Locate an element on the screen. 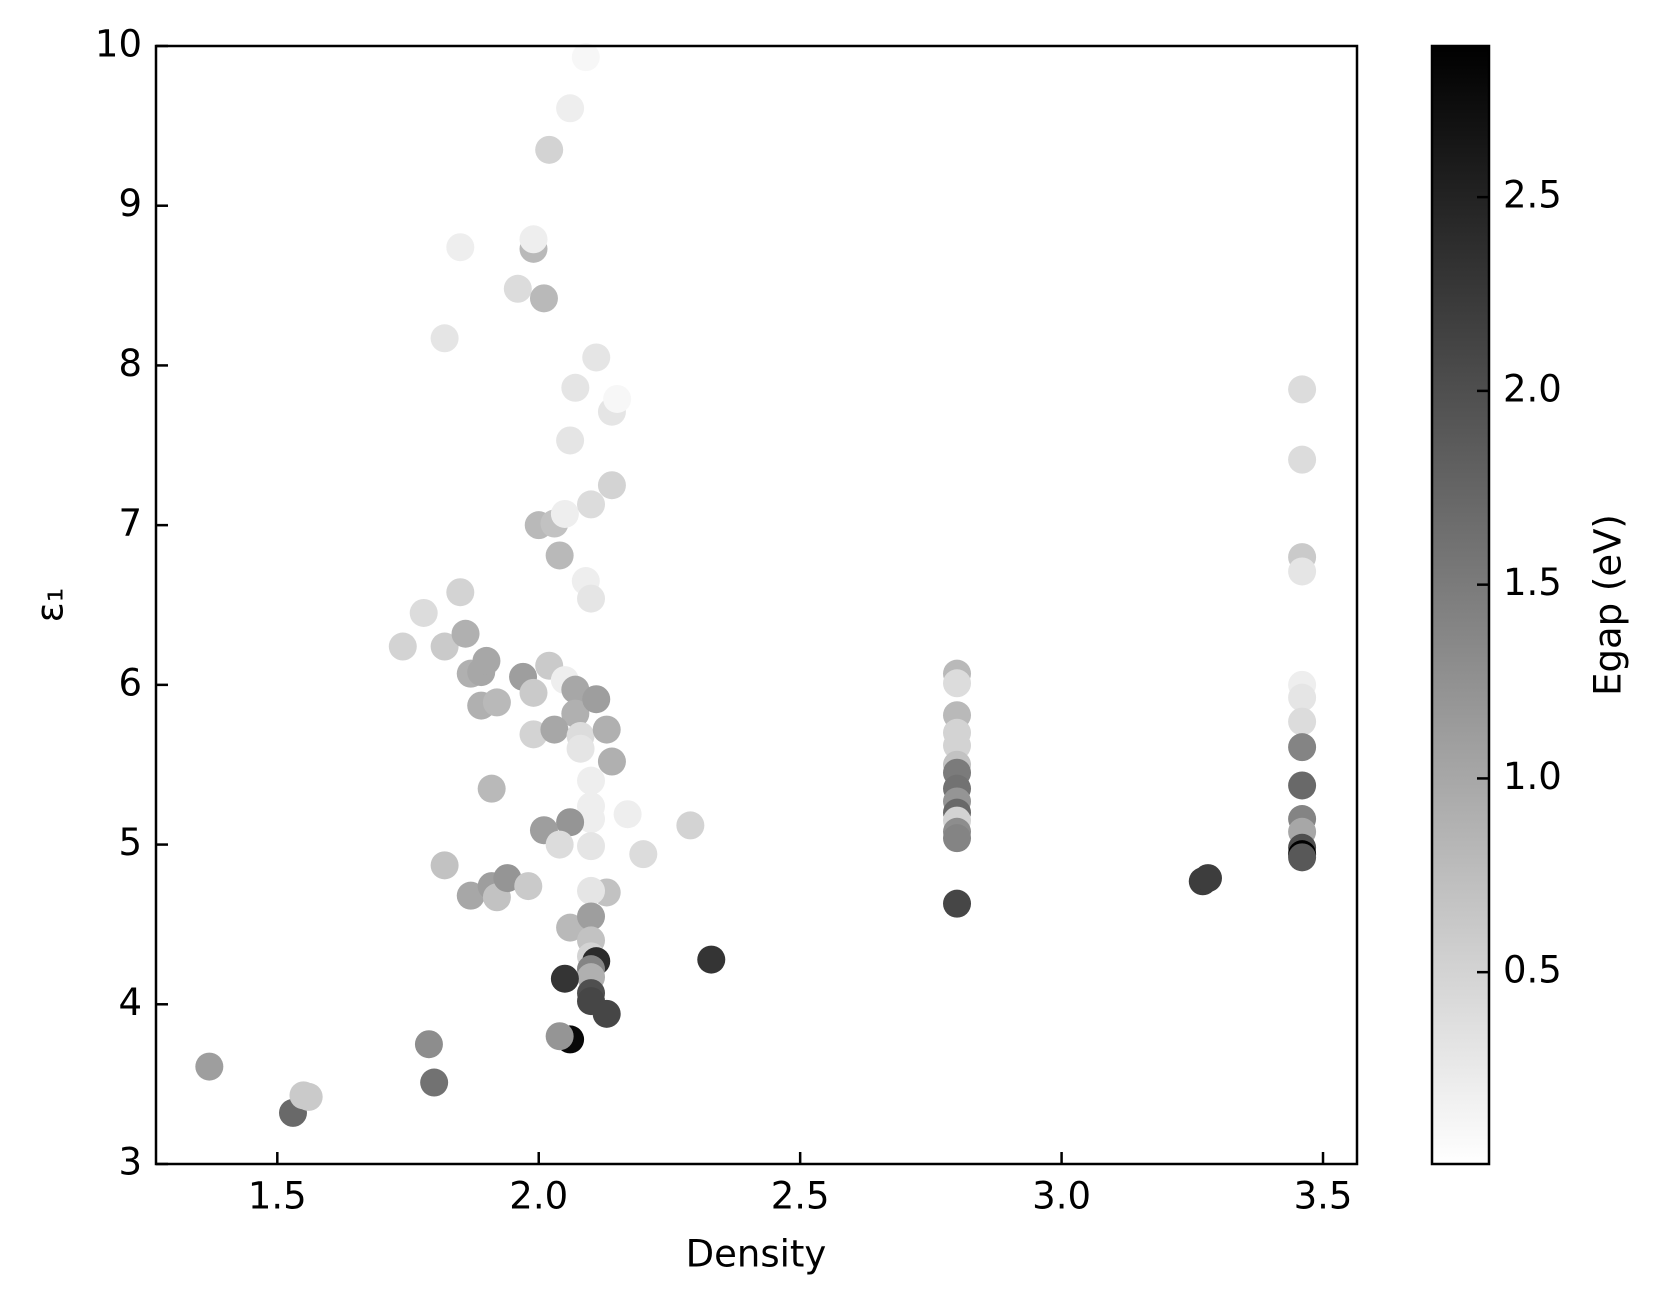 The image size is (1659, 1302). colorbar-tick-label: 2.5 is located at coordinates (1532, 195).